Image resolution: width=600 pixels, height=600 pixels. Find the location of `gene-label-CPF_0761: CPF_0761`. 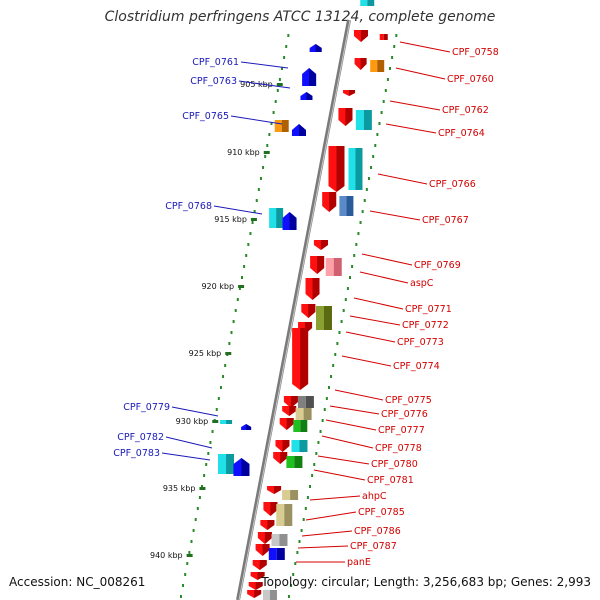

gene-label-CPF_0761: CPF_0761 is located at coordinates (240, 63).